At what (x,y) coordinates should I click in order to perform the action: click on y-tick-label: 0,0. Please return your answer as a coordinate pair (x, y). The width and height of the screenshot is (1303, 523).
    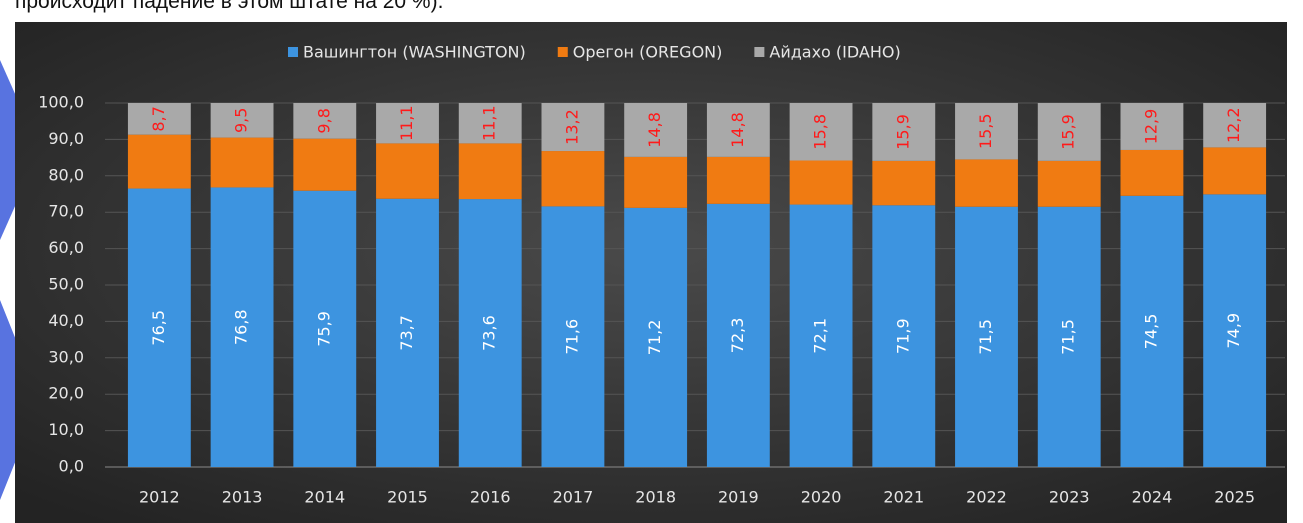
    Looking at the image, I should click on (71, 466).